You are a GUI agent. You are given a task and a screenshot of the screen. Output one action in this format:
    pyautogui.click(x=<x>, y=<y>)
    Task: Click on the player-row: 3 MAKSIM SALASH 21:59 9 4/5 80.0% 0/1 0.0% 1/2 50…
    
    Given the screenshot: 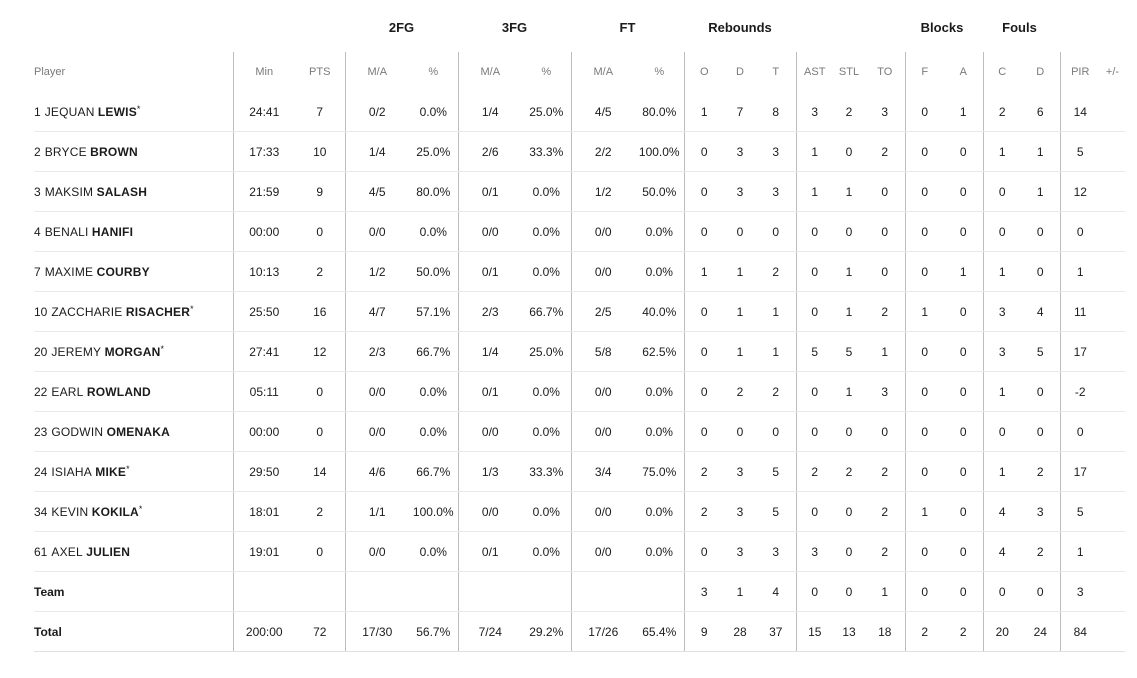 What is the action you would take?
    pyautogui.click(x=579, y=191)
    